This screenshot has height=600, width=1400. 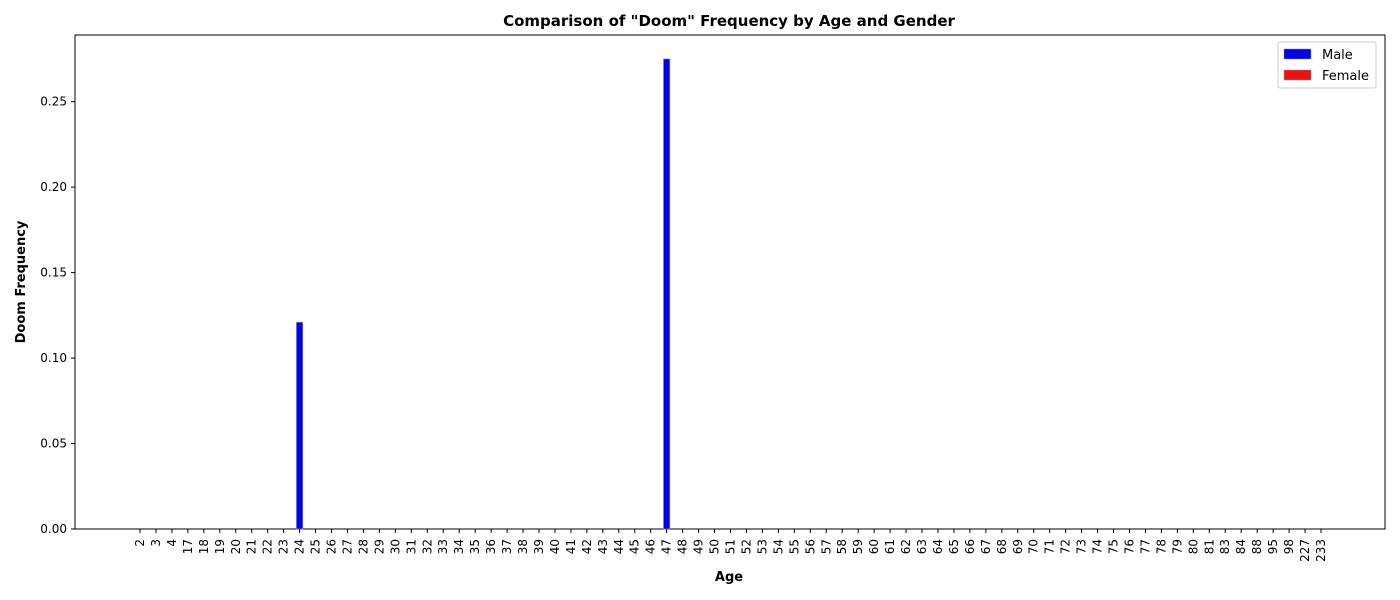 I want to click on x-tick-label: 43, so click(x=603, y=546).